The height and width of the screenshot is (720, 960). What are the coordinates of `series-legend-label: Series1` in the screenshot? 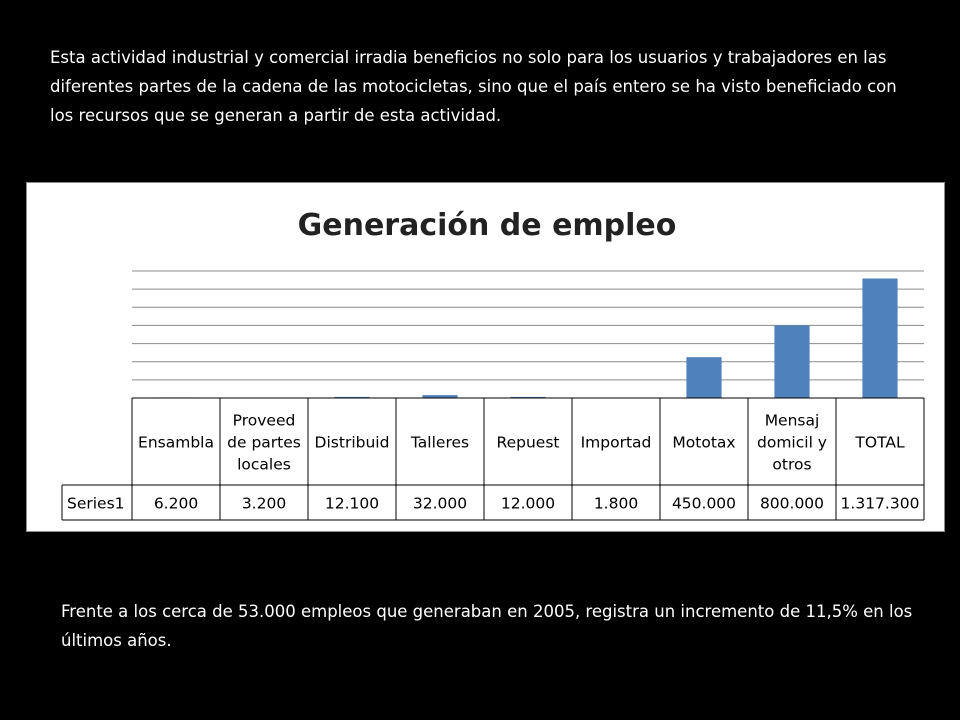 It's located at (96, 504).